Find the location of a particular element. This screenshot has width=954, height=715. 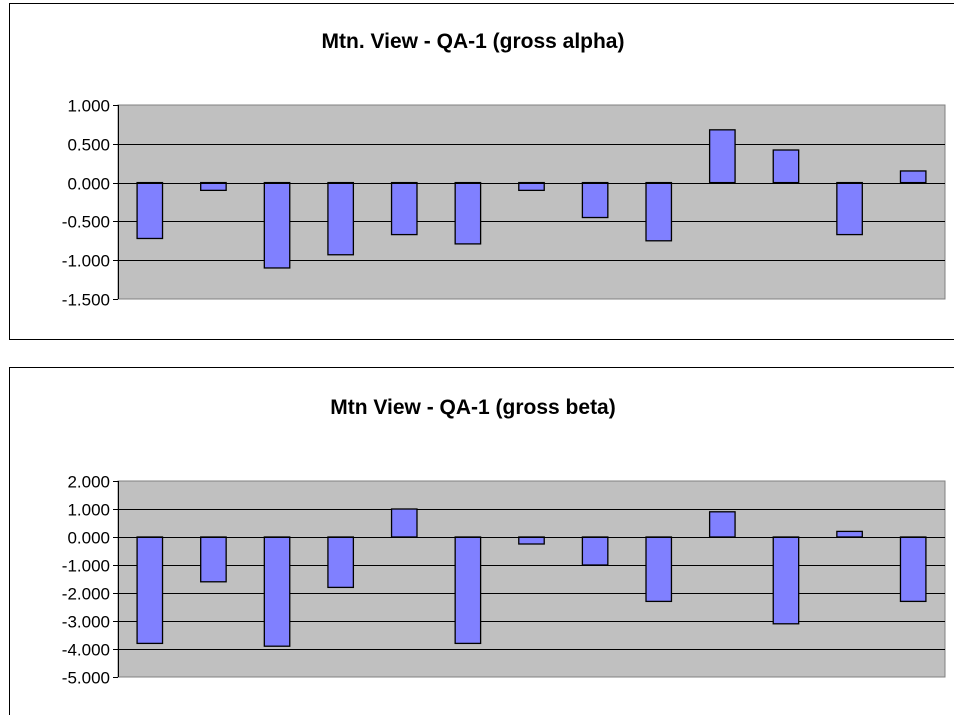

alpha-y-tick-label: 0.500 is located at coordinates (88, 145).